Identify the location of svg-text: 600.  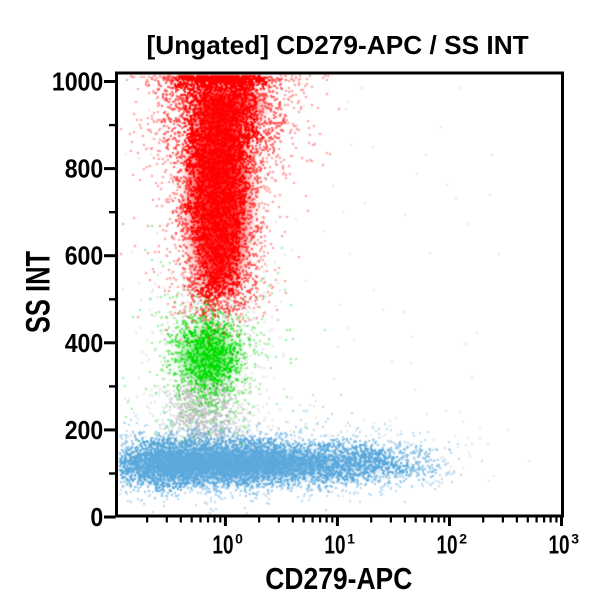
(84, 257).